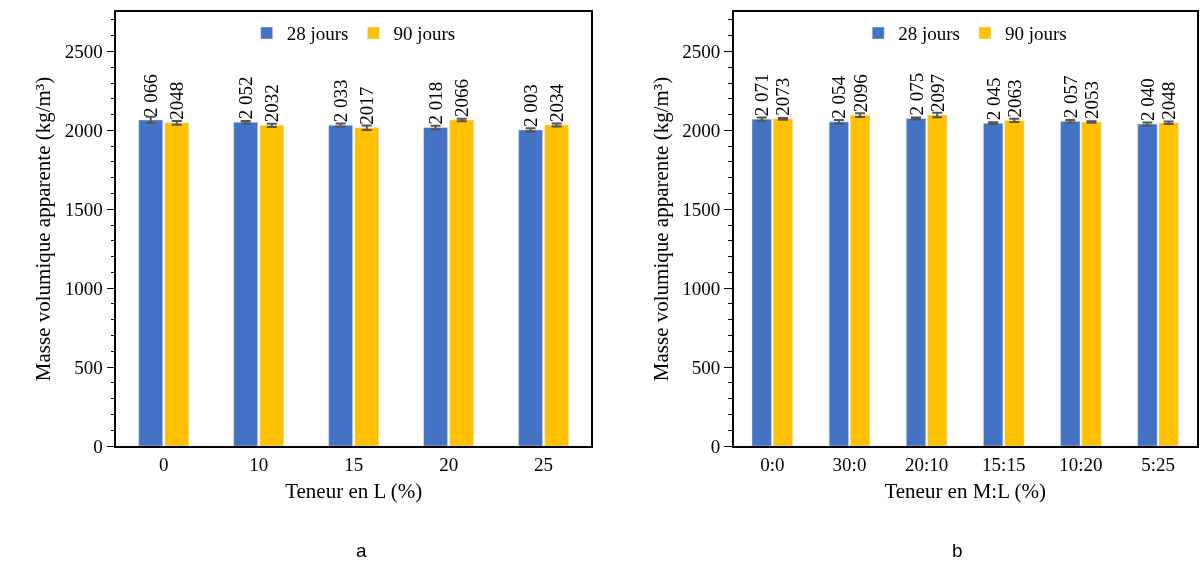  What do you see at coordinates (1147, 100) in the screenshot?
I see `data-label: 2 040` at bounding box center [1147, 100].